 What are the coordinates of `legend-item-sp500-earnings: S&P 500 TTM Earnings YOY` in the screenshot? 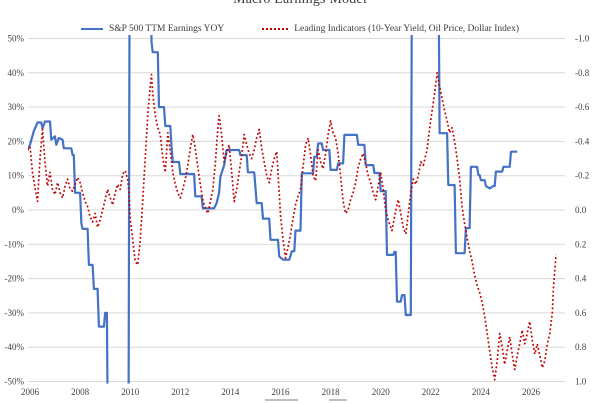 It's located at (152, 29).